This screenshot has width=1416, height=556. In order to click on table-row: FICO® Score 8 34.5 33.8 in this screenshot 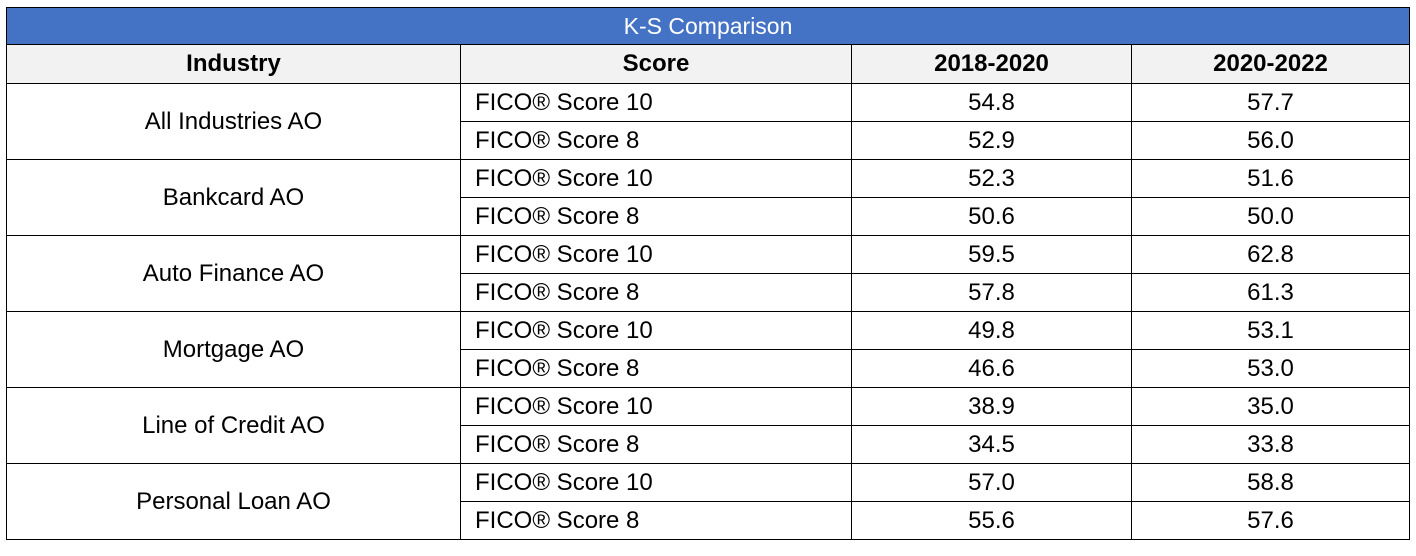, I will do `click(709, 444)`.